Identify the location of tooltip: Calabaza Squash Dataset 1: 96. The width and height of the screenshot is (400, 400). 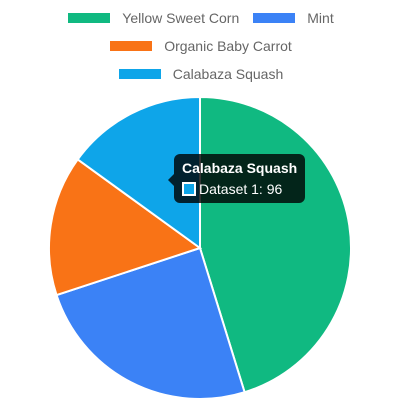
(237, 178).